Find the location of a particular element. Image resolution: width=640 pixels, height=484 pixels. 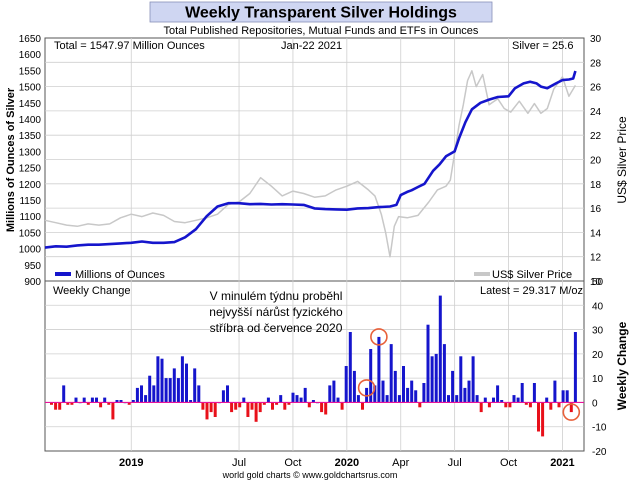

y-tick-label-right: 10 is located at coordinates (596, 282).